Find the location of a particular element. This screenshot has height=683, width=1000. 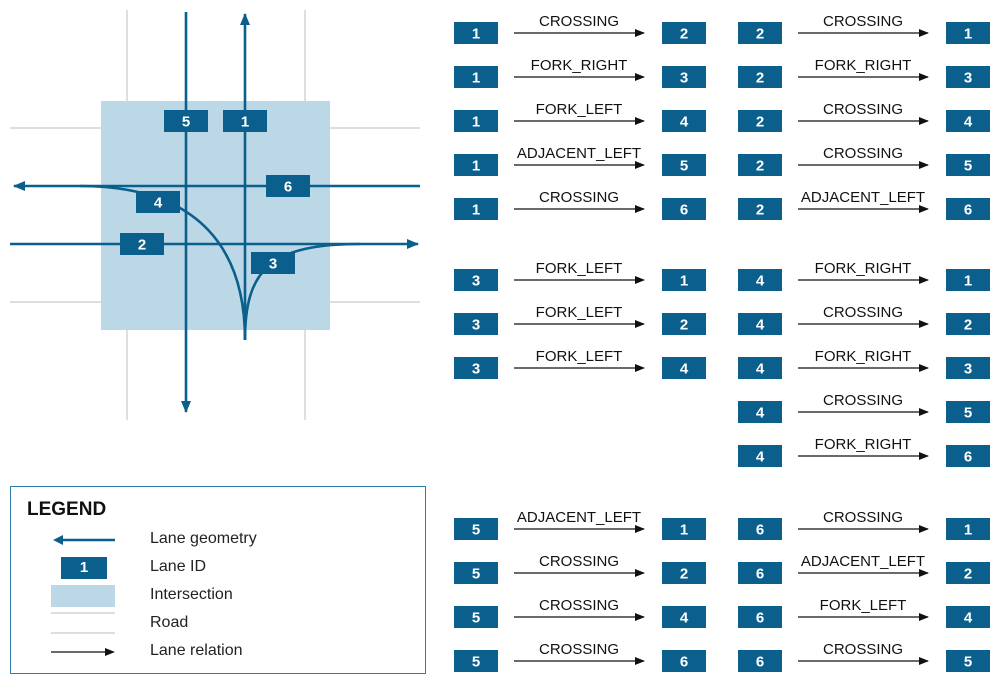

relation-row: 1 ADJACENT_LEFT 5 is located at coordinates (580, 160).